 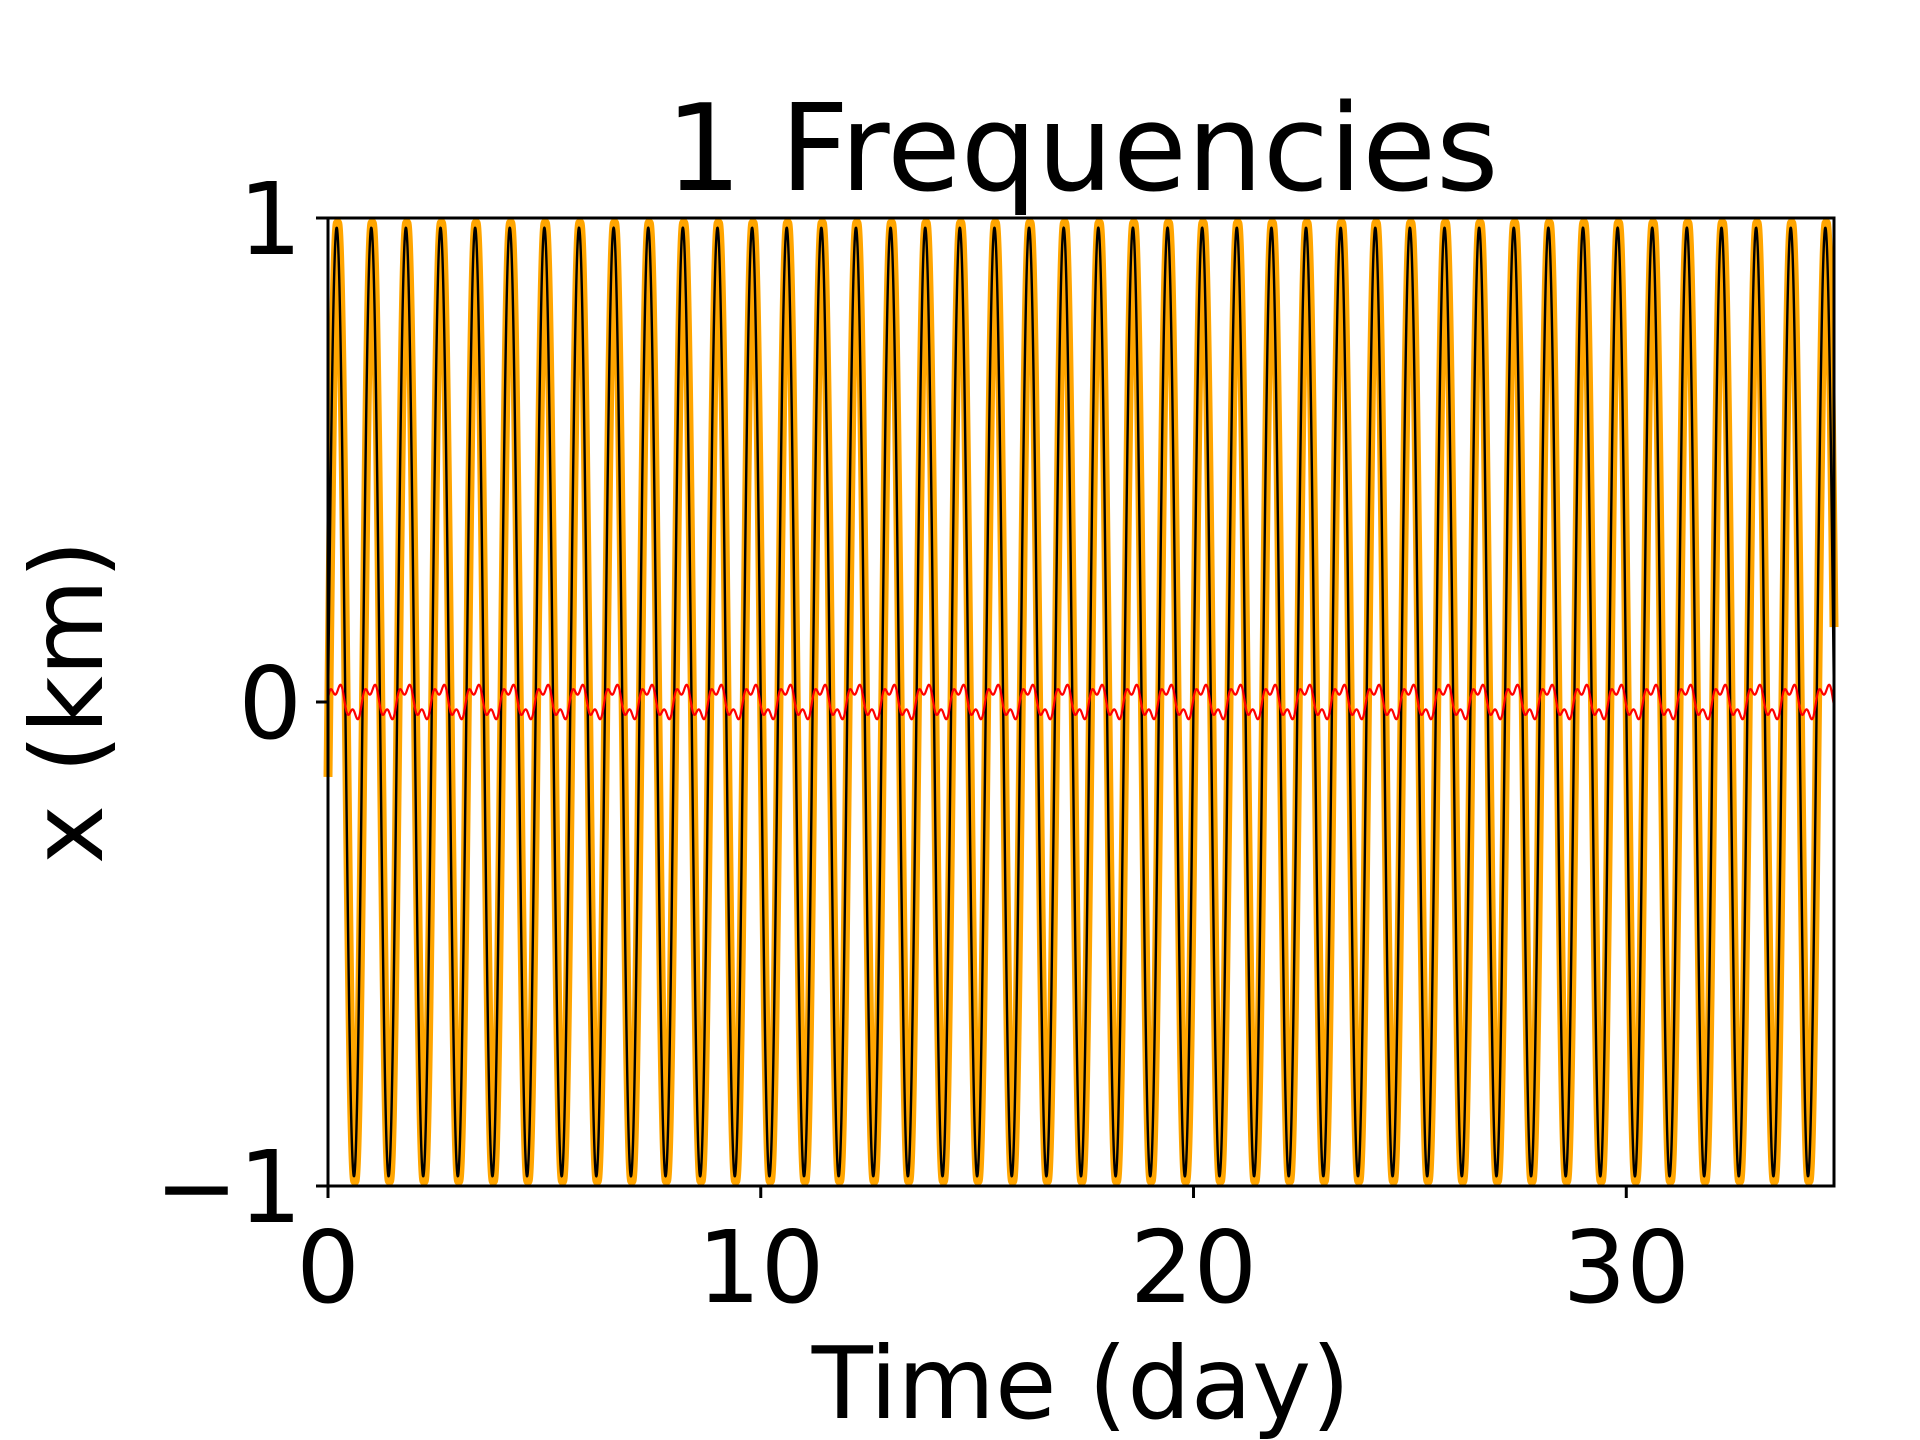 What do you see at coordinates (270, 219) in the screenshot?
I see `y-tick-label: 1` at bounding box center [270, 219].